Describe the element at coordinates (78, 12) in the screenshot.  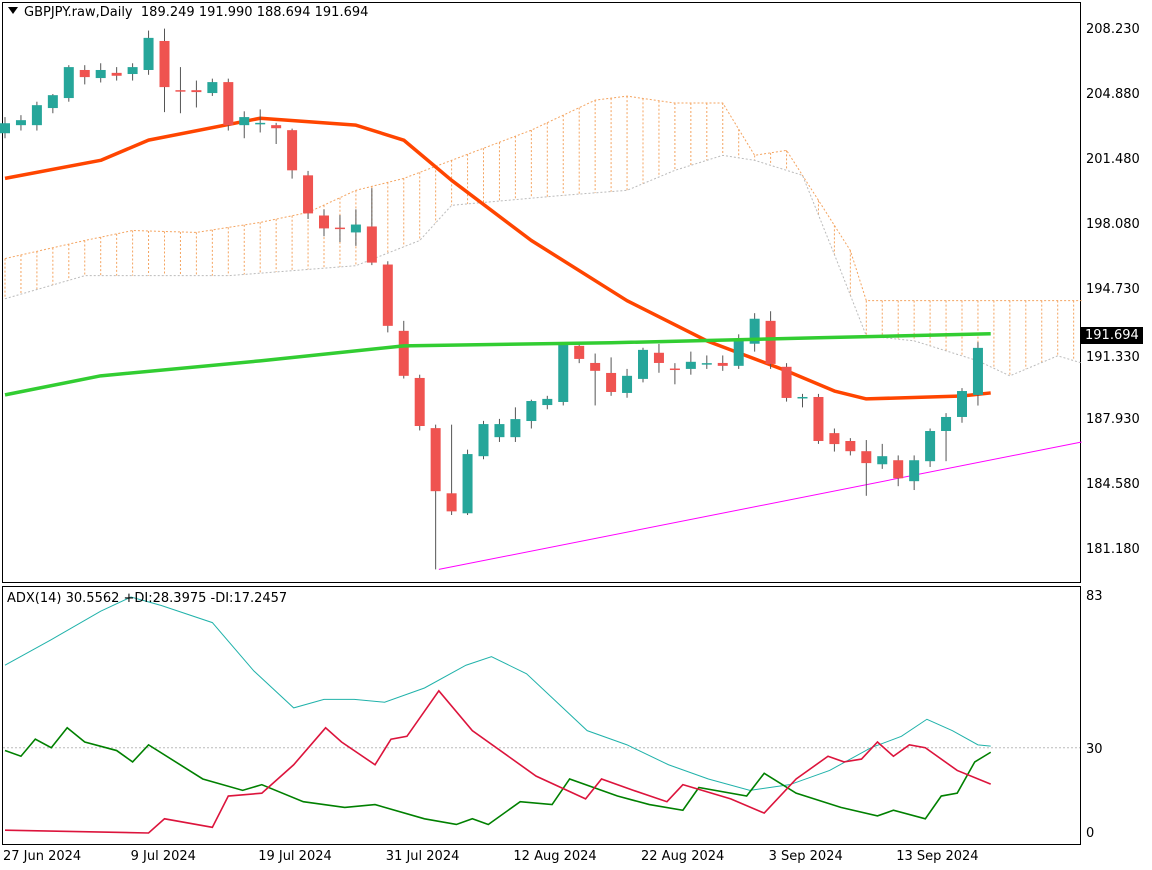
I see `symbol-name: GBPJPY.raw,Daily` at that location.